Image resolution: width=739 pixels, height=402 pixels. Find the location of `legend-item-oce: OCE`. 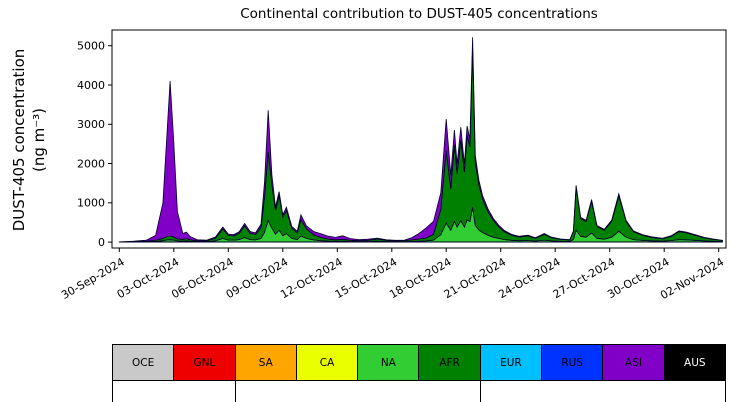

legend-item-oce: OCE is located at coordinates (143, 362).